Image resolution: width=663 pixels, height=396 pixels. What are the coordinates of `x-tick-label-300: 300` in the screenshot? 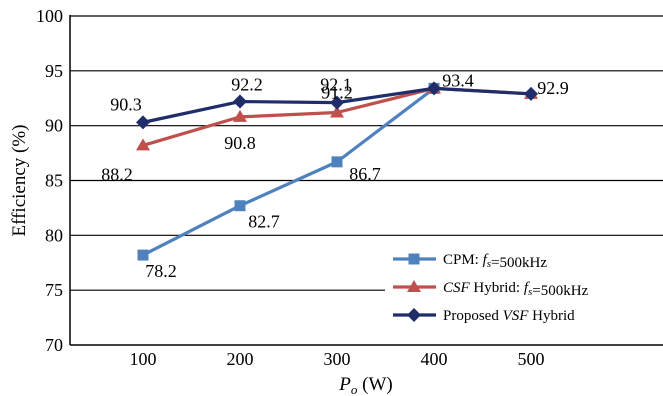 It's located at (337, 359).